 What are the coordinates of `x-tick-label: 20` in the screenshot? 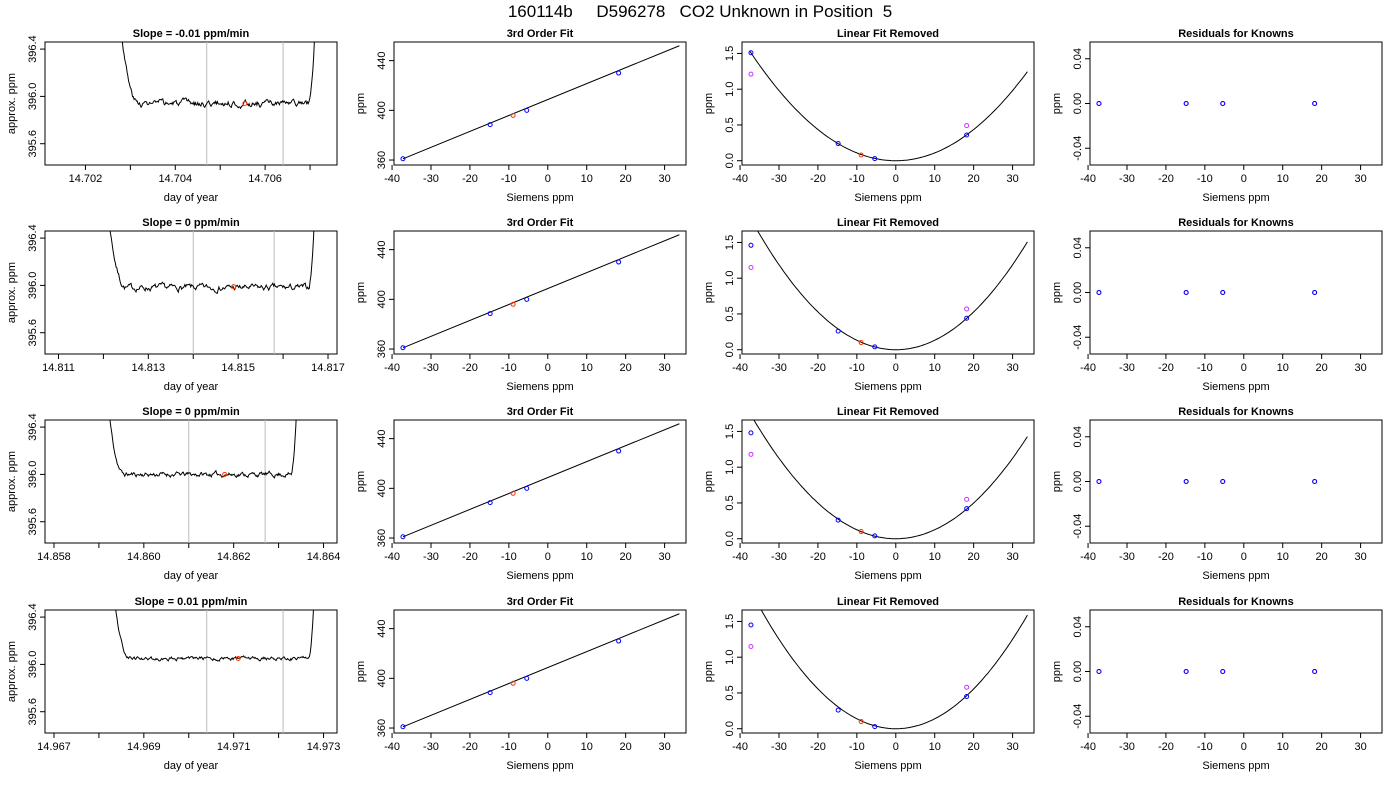 It's located at (626, 747).